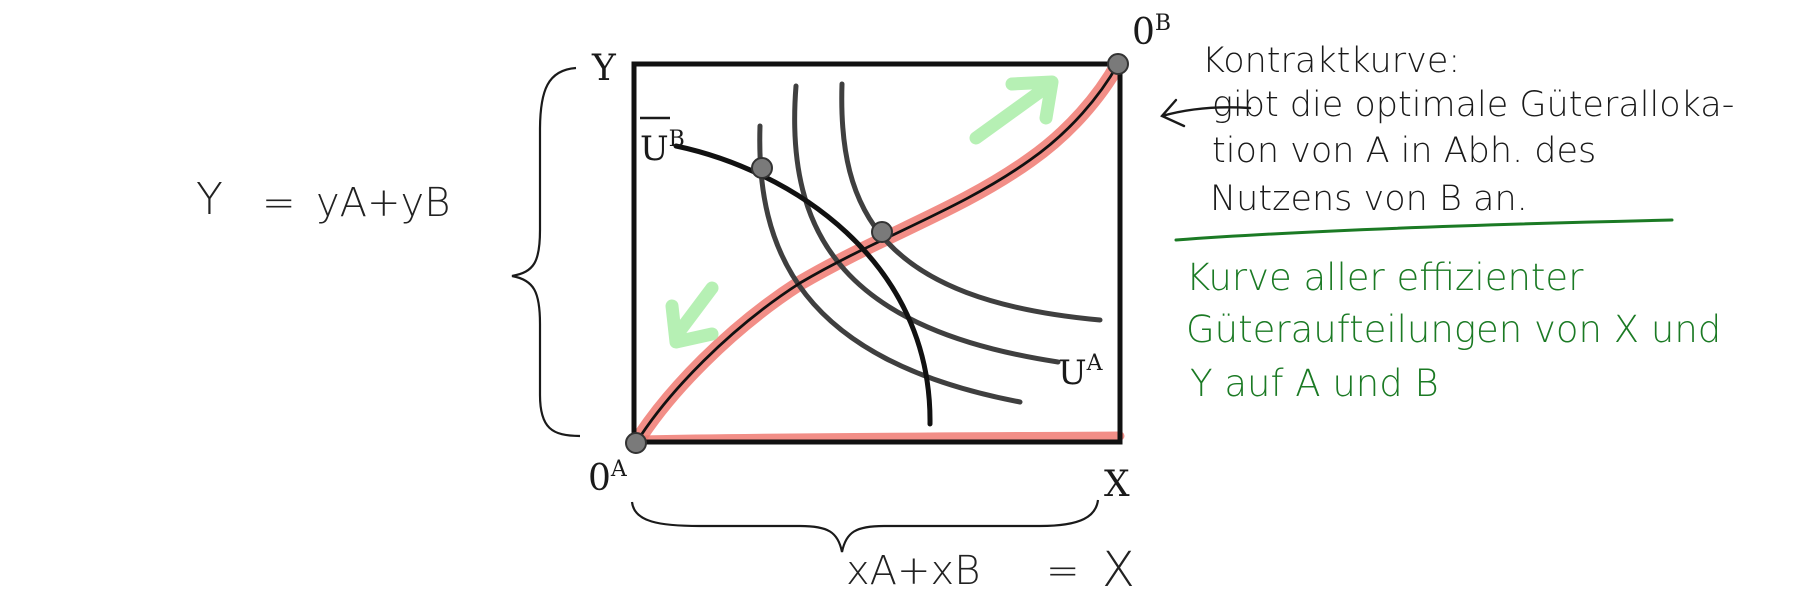  I want to click on y-brace, so click(546, 252).